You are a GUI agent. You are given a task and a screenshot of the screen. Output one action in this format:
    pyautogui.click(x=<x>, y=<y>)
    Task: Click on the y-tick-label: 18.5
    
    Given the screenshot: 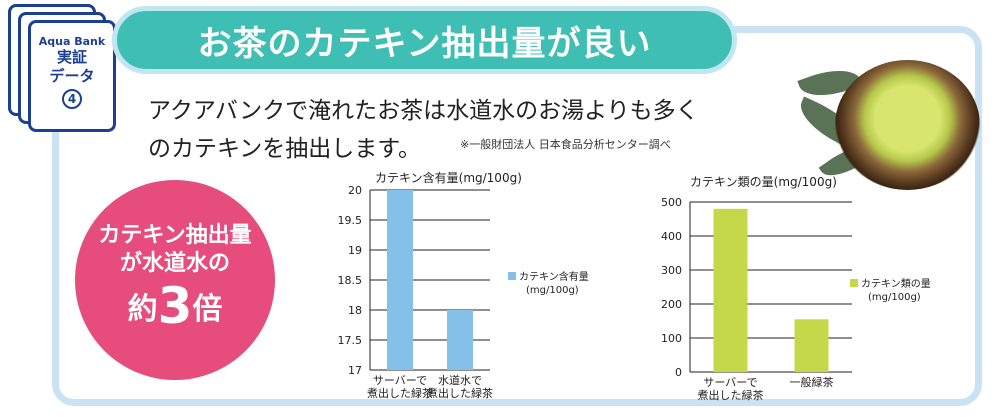 What is the action you would take?
    pyautogui.click(x=350, y=280)
    